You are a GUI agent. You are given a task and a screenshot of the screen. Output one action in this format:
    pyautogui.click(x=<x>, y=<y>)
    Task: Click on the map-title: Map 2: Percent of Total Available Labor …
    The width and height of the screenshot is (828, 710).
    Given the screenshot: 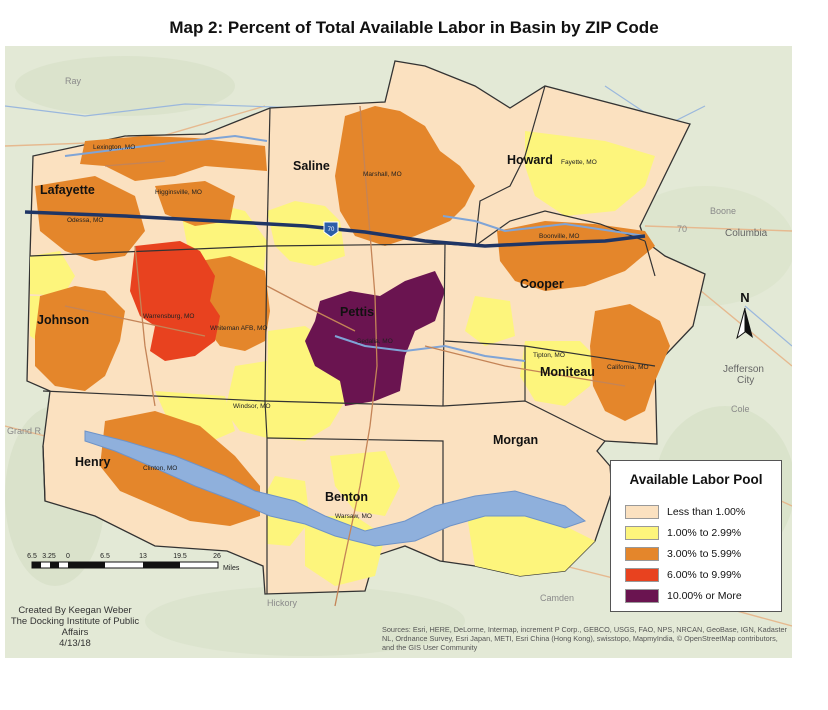 What is the action you would take?
    pyautogui.click(x=414, y=27)
    